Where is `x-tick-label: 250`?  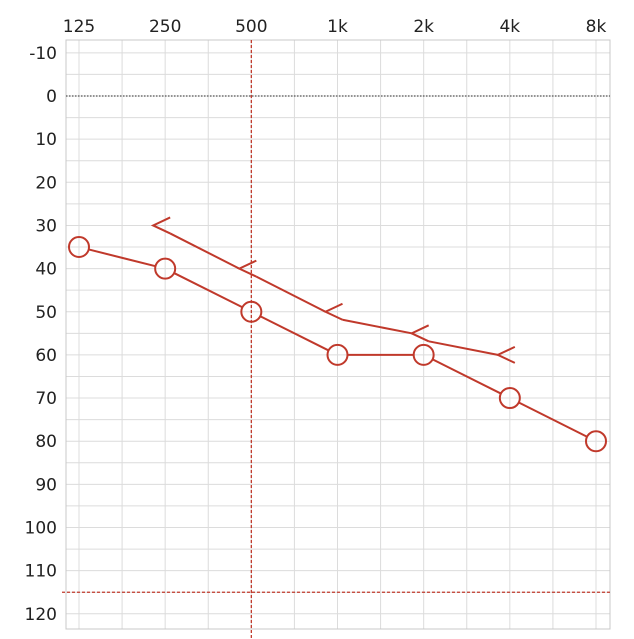 x-tick-label: 250 is located at coordinates (165, 27).